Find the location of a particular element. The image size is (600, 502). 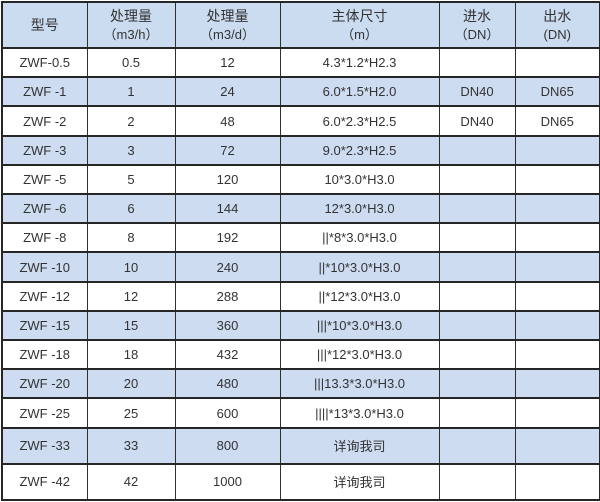

table-row: ZWF -8 8 192 ||*8*3.0*H3.0 is located at coordinates (300, 238).